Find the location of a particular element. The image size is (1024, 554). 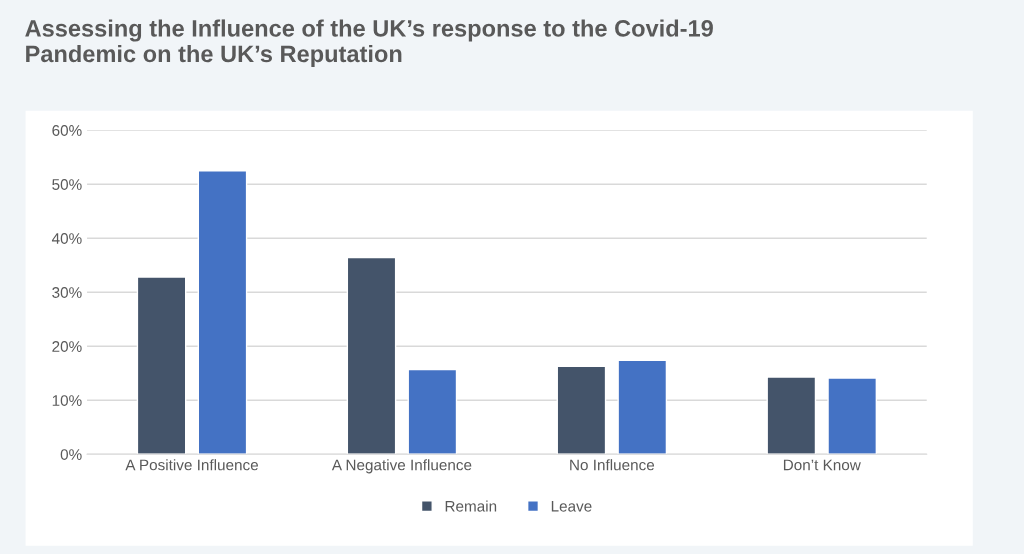

y-tick-label: 40% is located at coordinates (66, 238).